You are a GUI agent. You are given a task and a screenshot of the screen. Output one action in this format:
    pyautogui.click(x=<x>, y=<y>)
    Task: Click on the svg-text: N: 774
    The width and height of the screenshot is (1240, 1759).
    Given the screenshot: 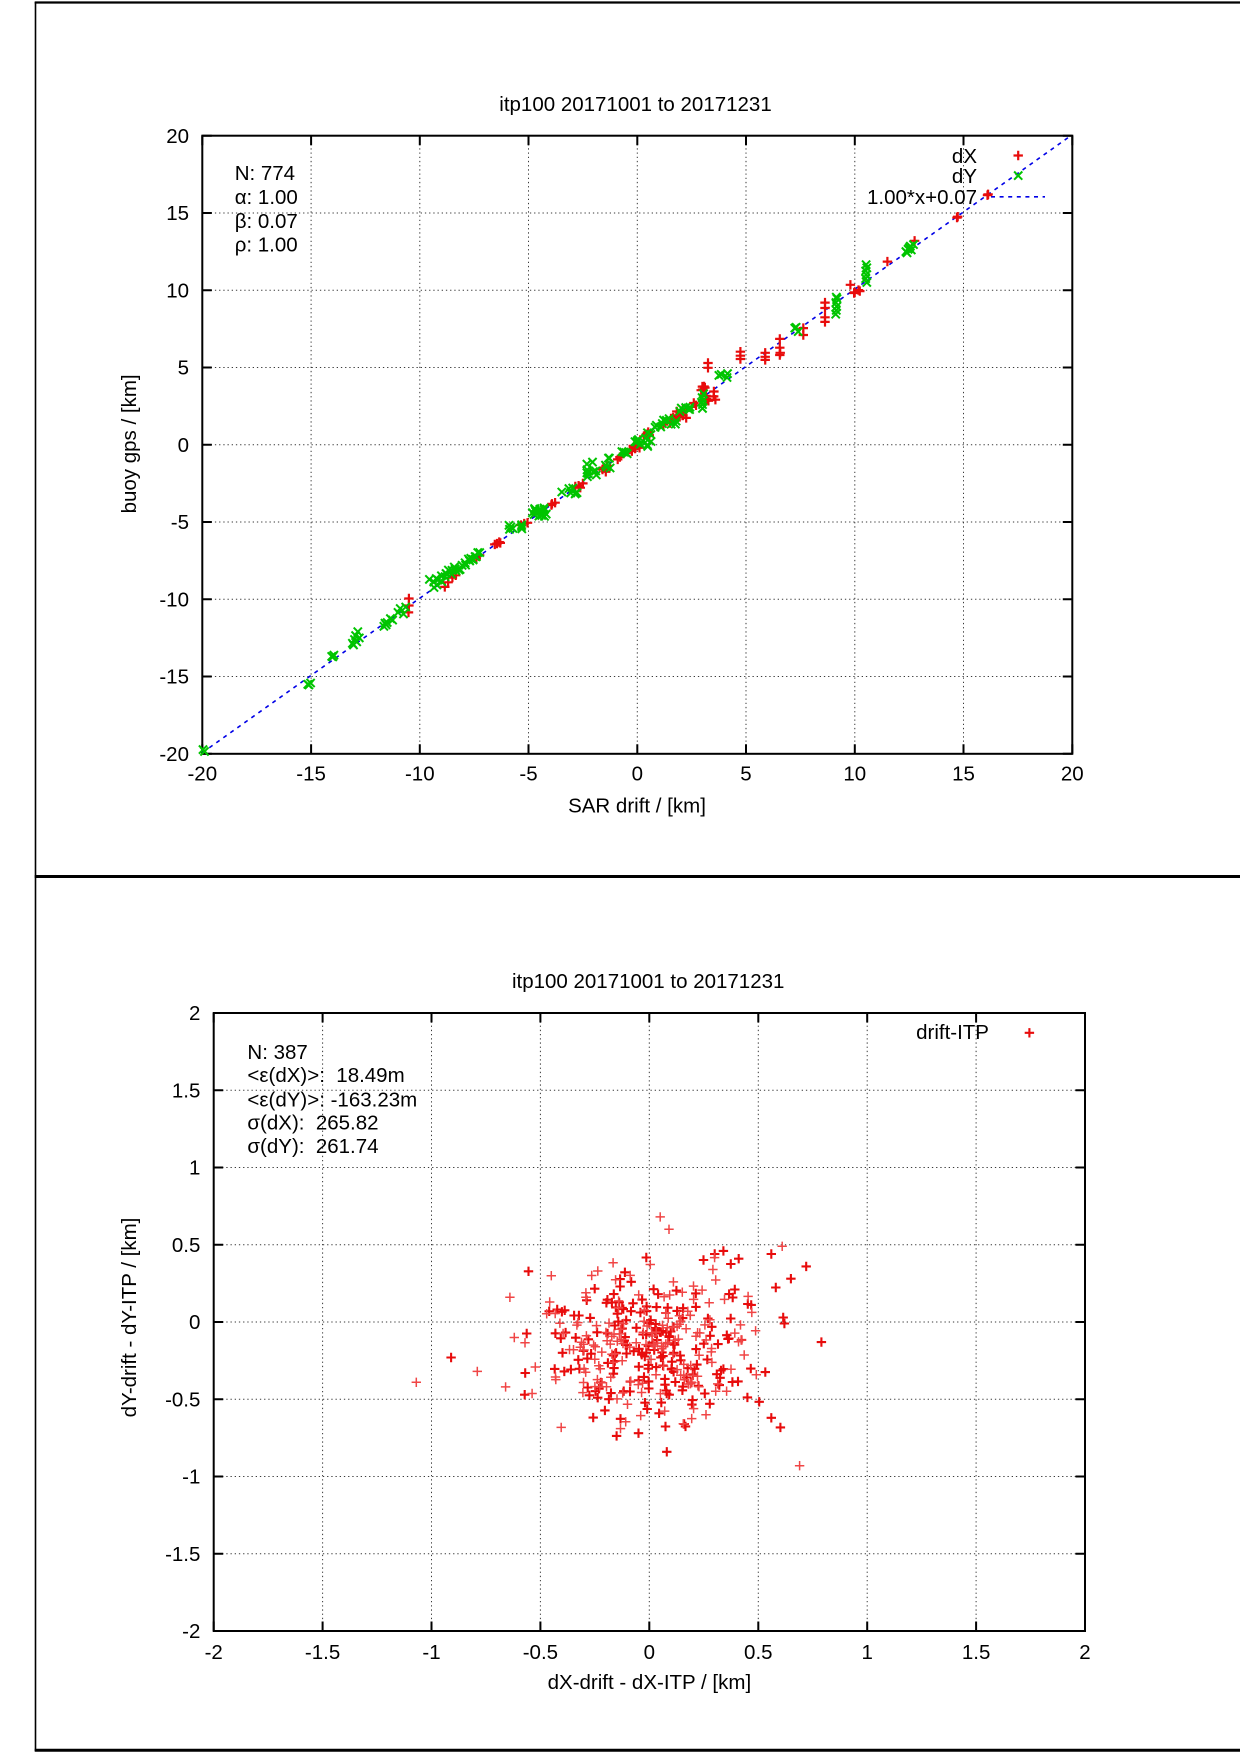 What is the action you would take?
    pyautogui.click(x=265, y=173)
    